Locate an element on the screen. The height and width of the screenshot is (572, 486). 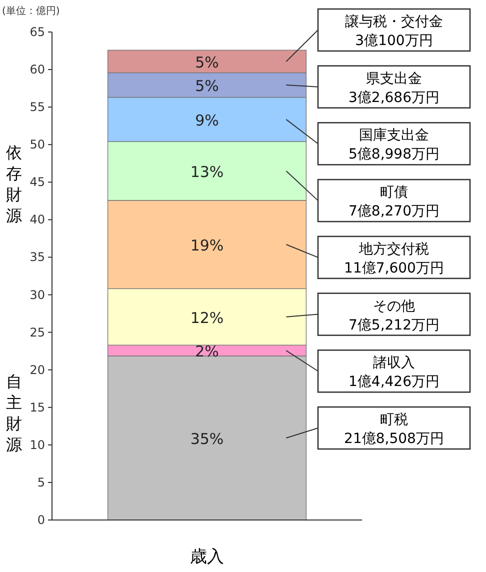
text: 3億2,686万円 is located at coordinates (394, 98).